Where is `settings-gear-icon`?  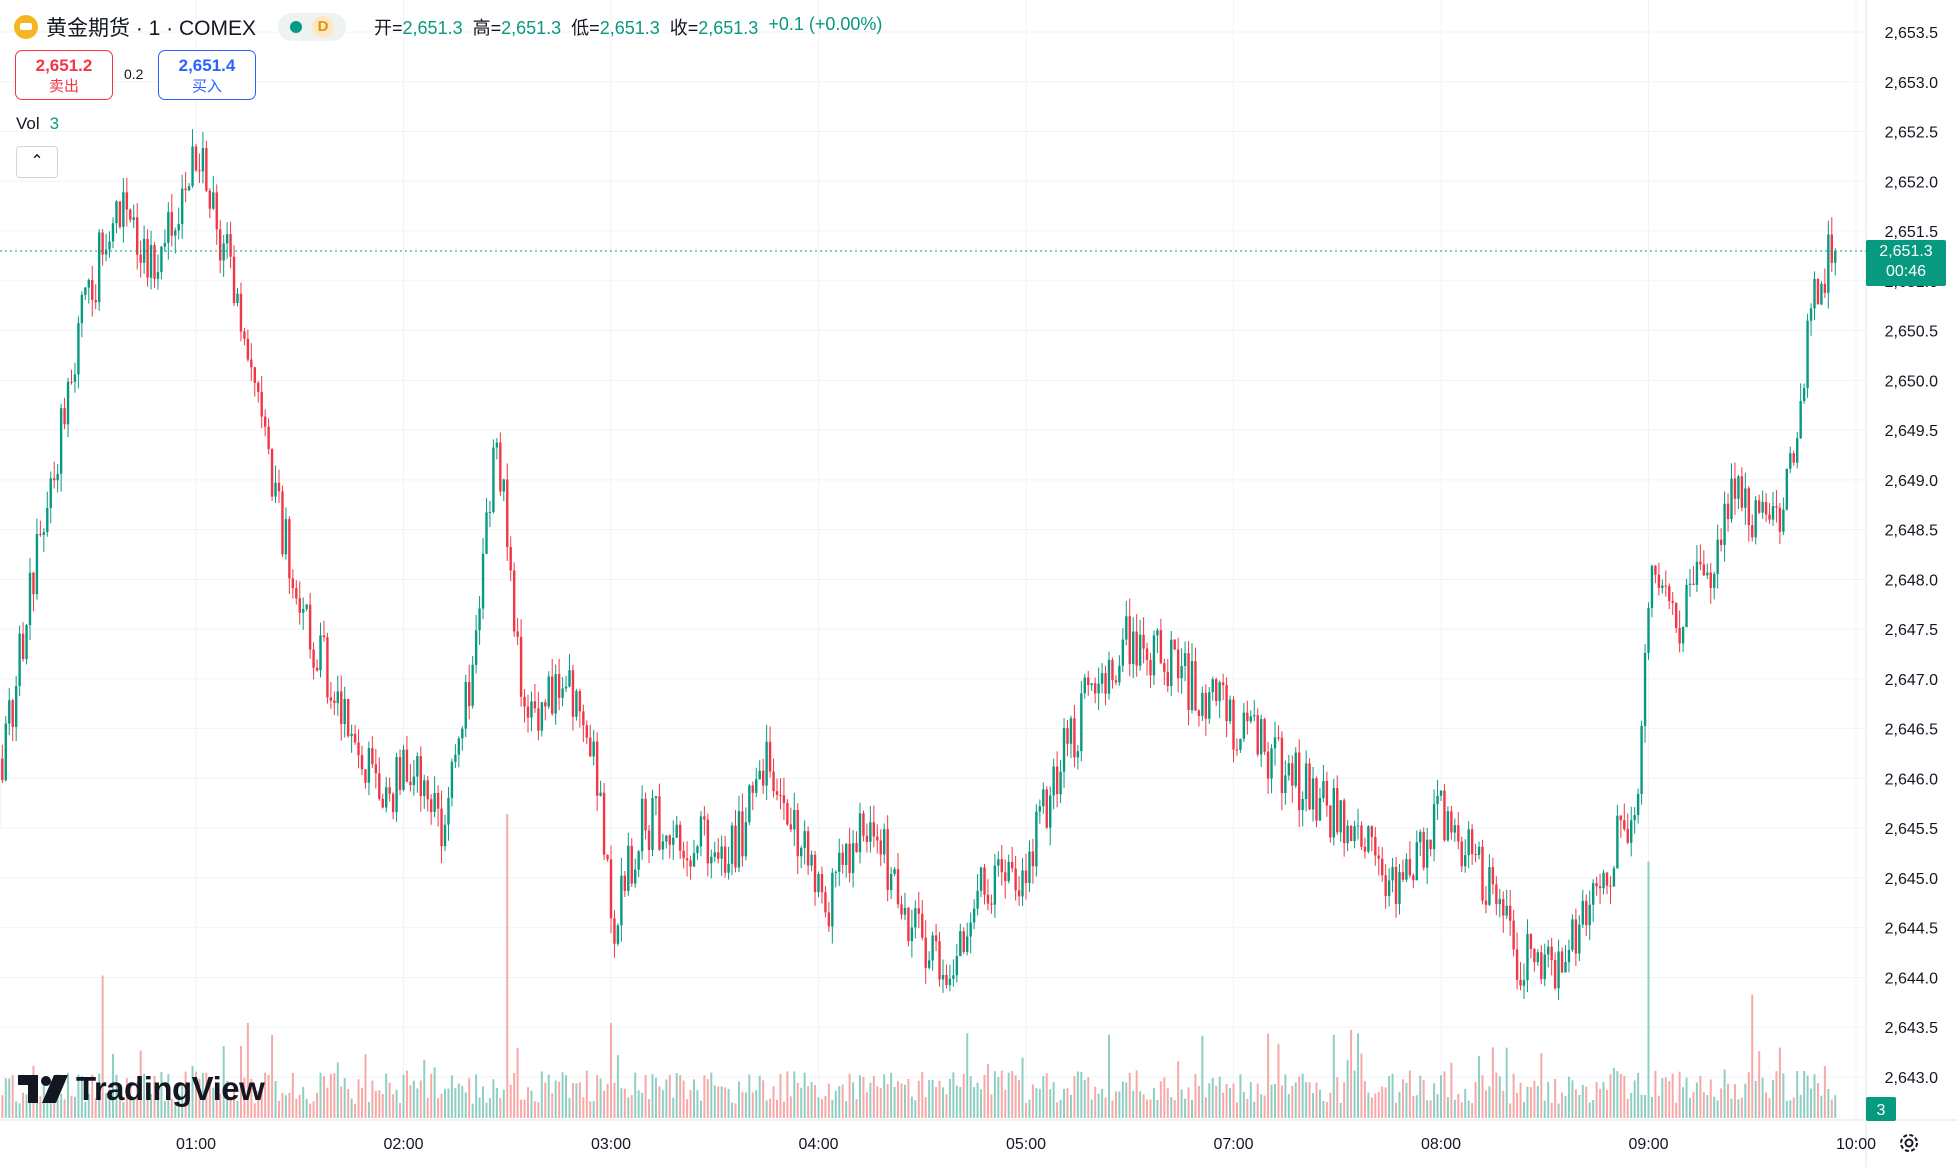 settings-gear-icon is located at coordinates (1909, 1143).